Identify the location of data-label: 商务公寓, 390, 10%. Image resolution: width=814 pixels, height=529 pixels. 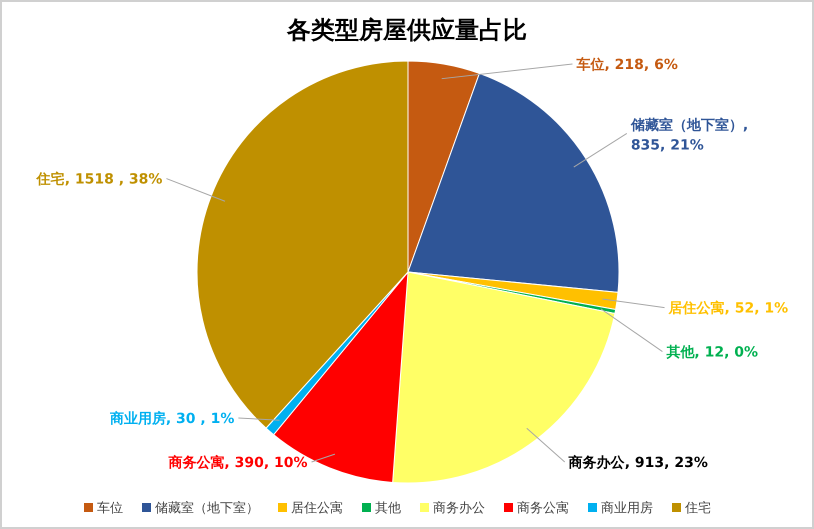
(237, 462).